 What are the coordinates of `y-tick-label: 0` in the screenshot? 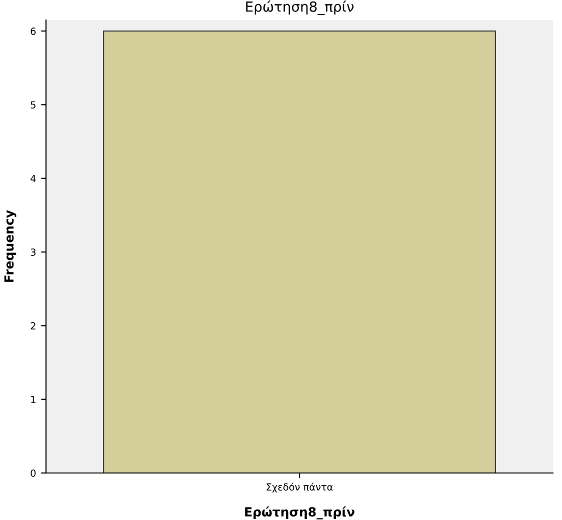 It's located at (33, 473).